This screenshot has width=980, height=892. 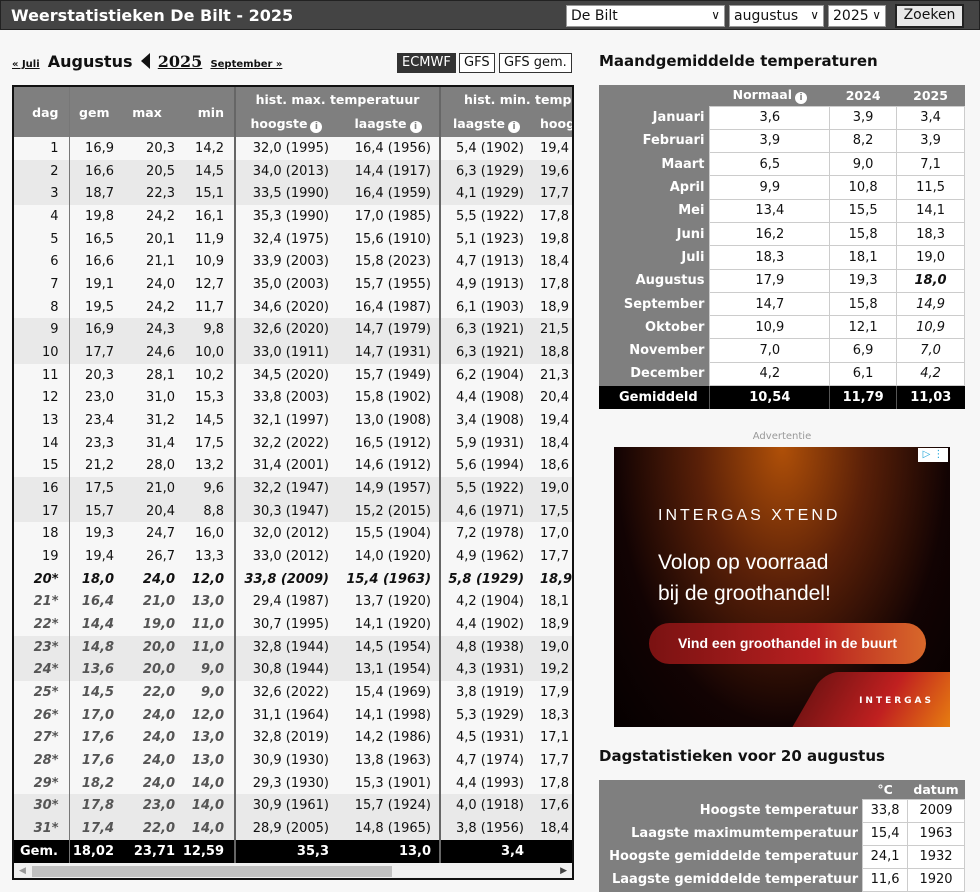 I want to click on cell-gem: 19,4, so click(x=93, y=556).